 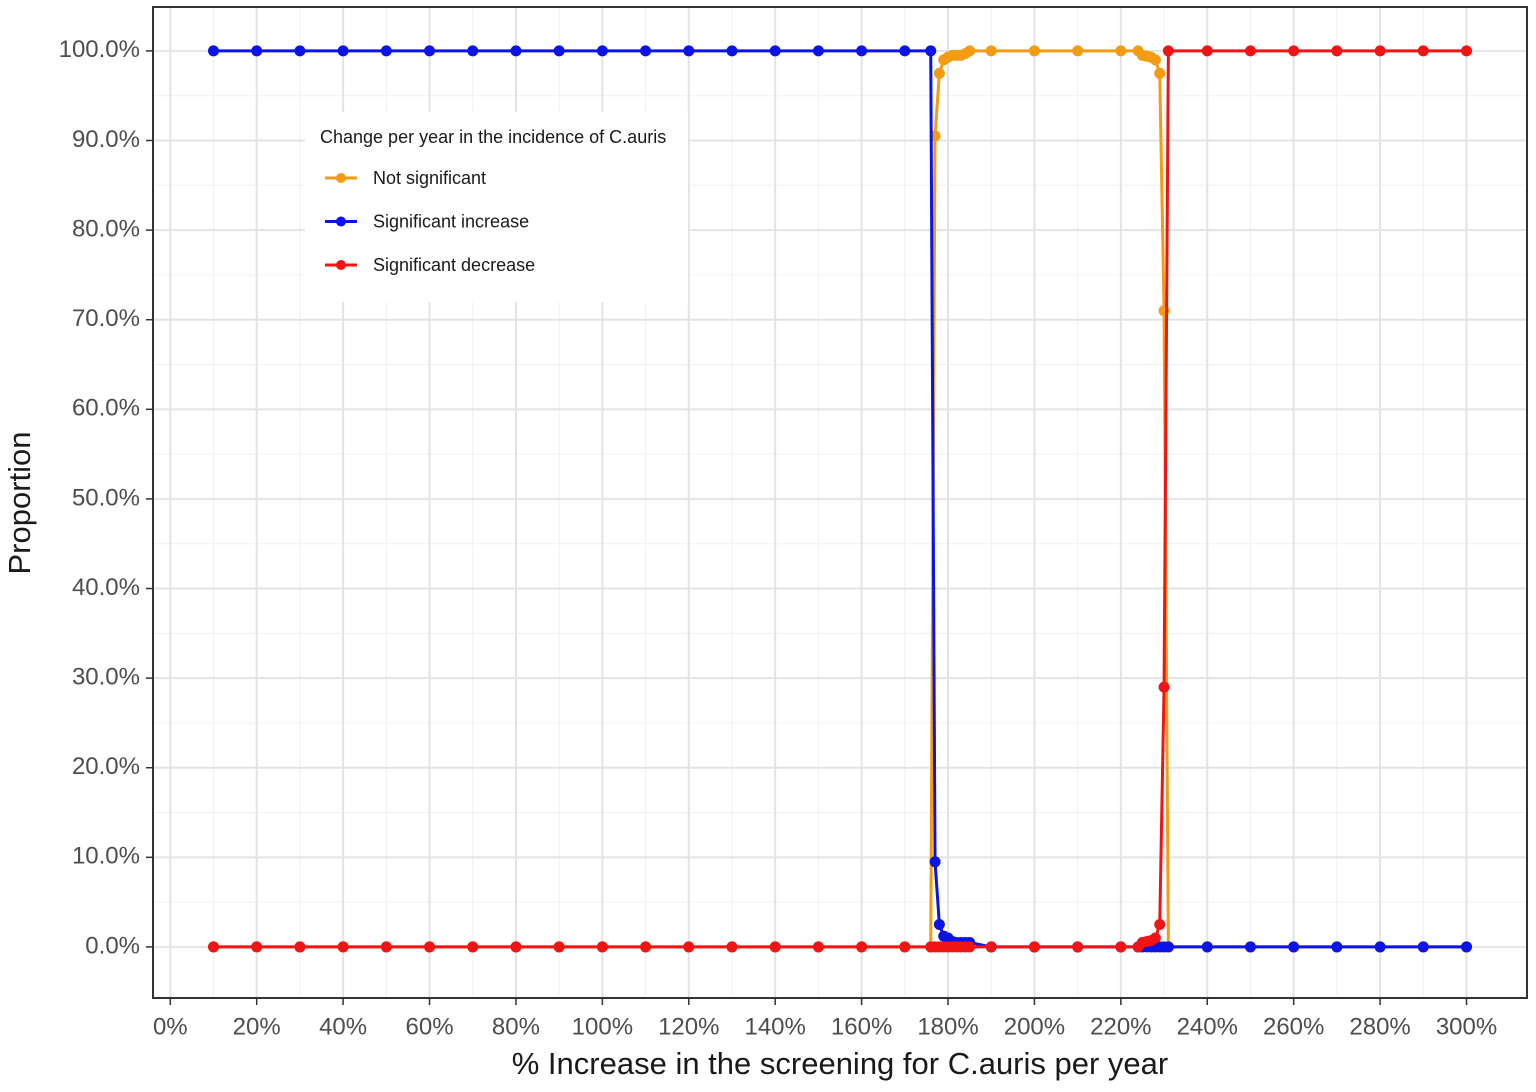 What do you see at coordinates (106, 497) in the screenshot?
I see `y-tick-label: 50.0%` at bounding box center [106, 497].